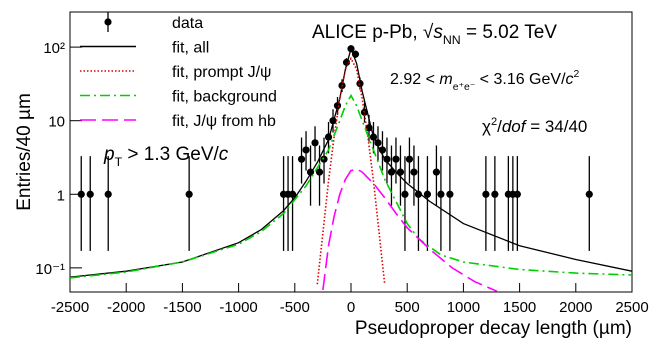  I want to click on legend-label: data, so click(187, 23).